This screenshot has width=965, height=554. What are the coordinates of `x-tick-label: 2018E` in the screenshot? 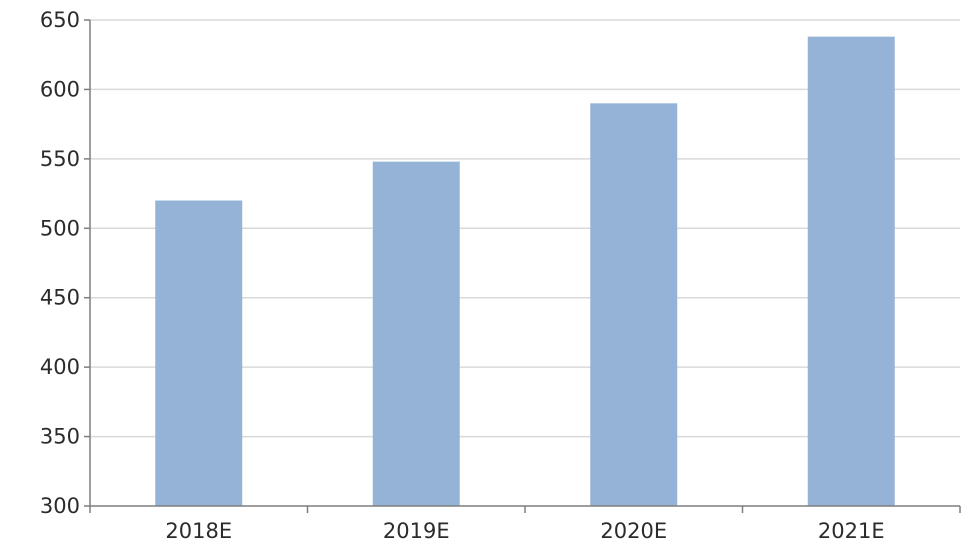 It's located at (198, 531).